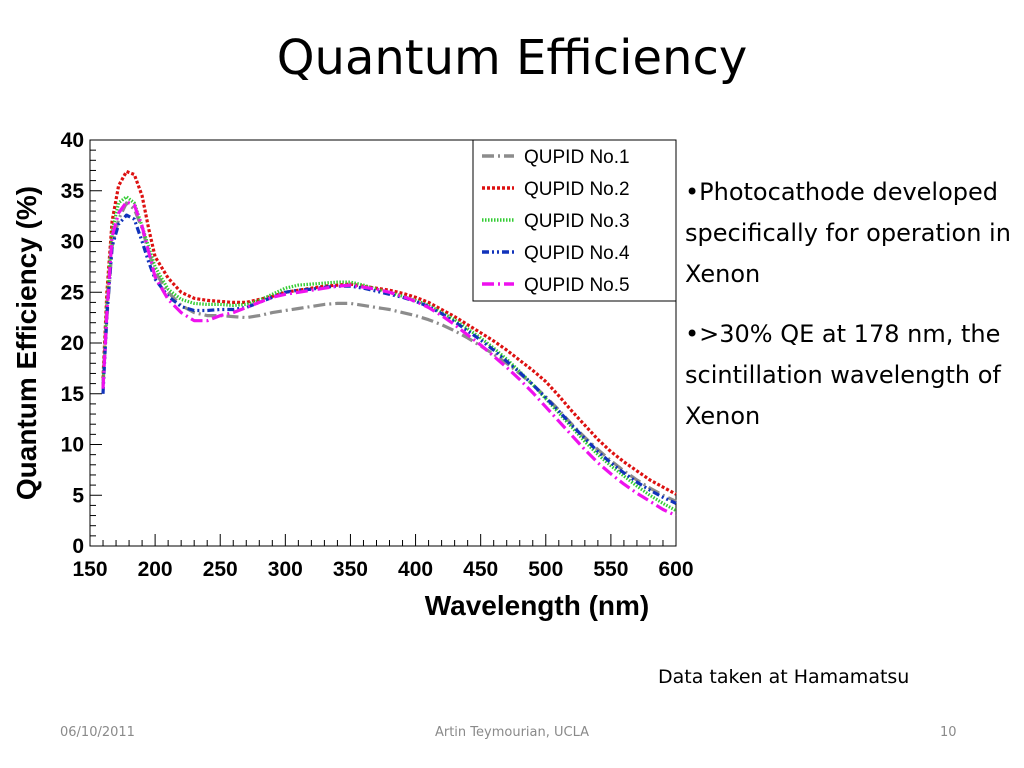 The height and width of the screenshot is (768, 1024). Describe the element at coordinates (577, 253) in the screenshot. I see `legend-label: QUPID No.4` at that location.